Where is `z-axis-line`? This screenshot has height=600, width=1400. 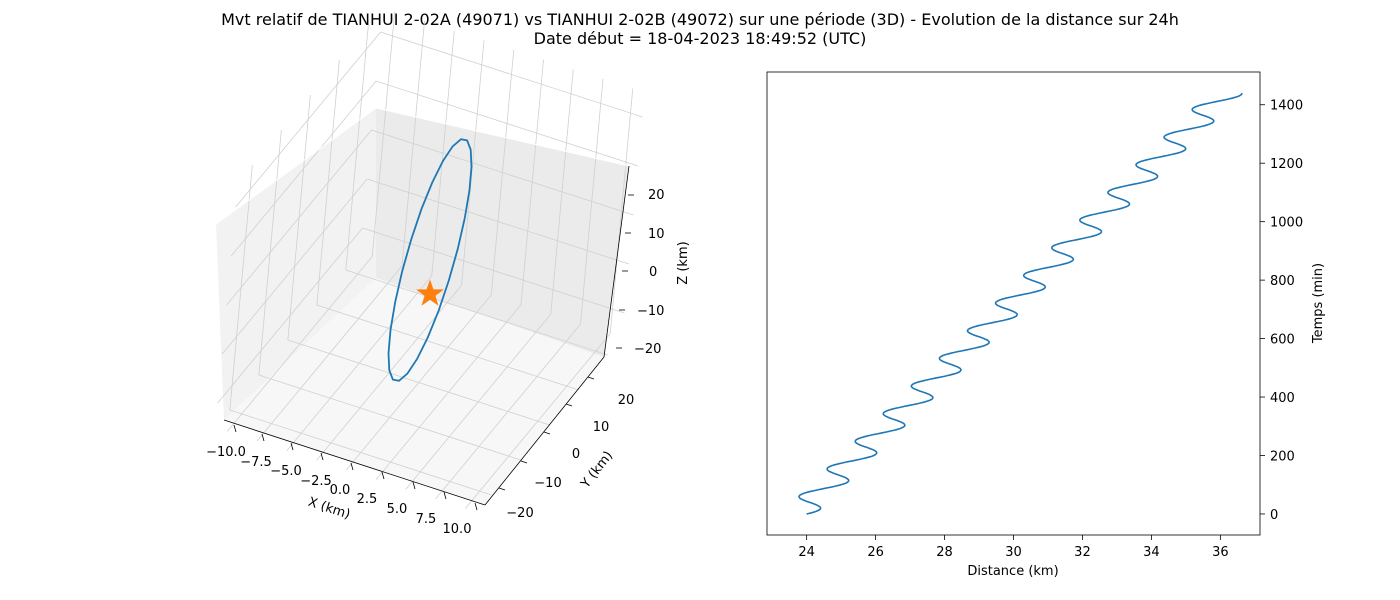
z-axis-line is located at coordinates (616, 261).